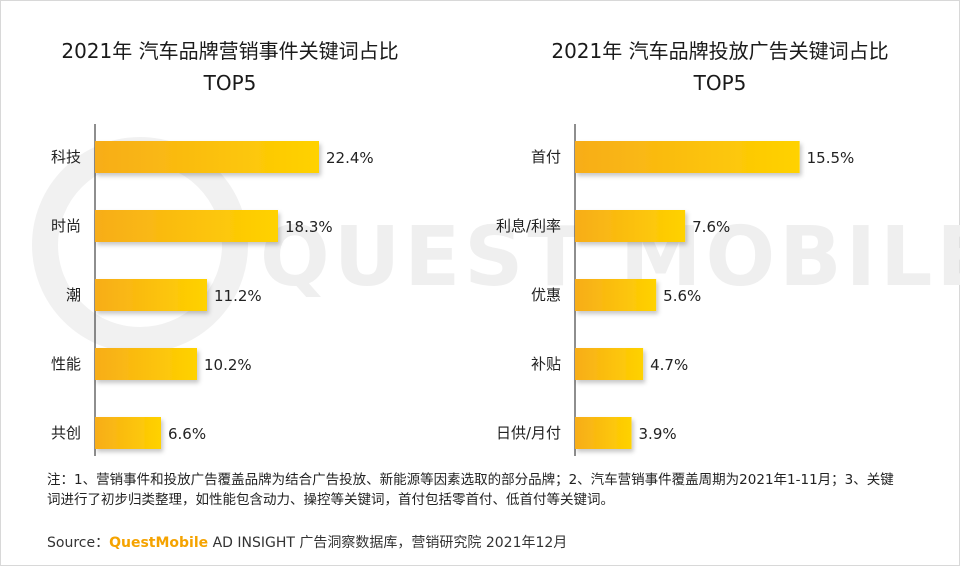  What do you see at coordinates (66, 433) in the screenshot?
I see `category-label: 共创` at bounding box center [66, 433].